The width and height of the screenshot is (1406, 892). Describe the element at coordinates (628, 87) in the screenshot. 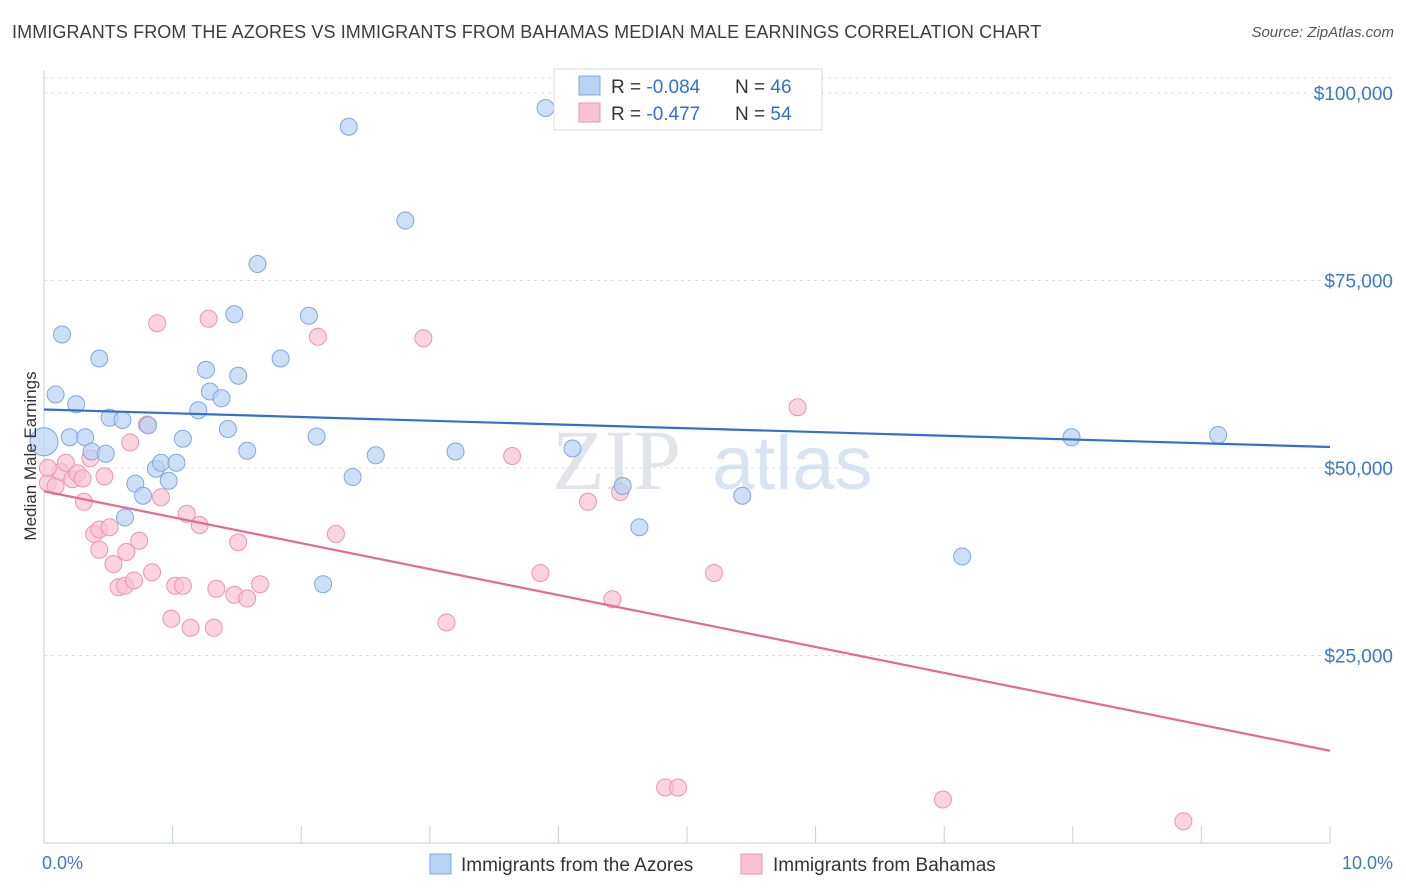

I see `legend-r-label-1: R =` at that location.